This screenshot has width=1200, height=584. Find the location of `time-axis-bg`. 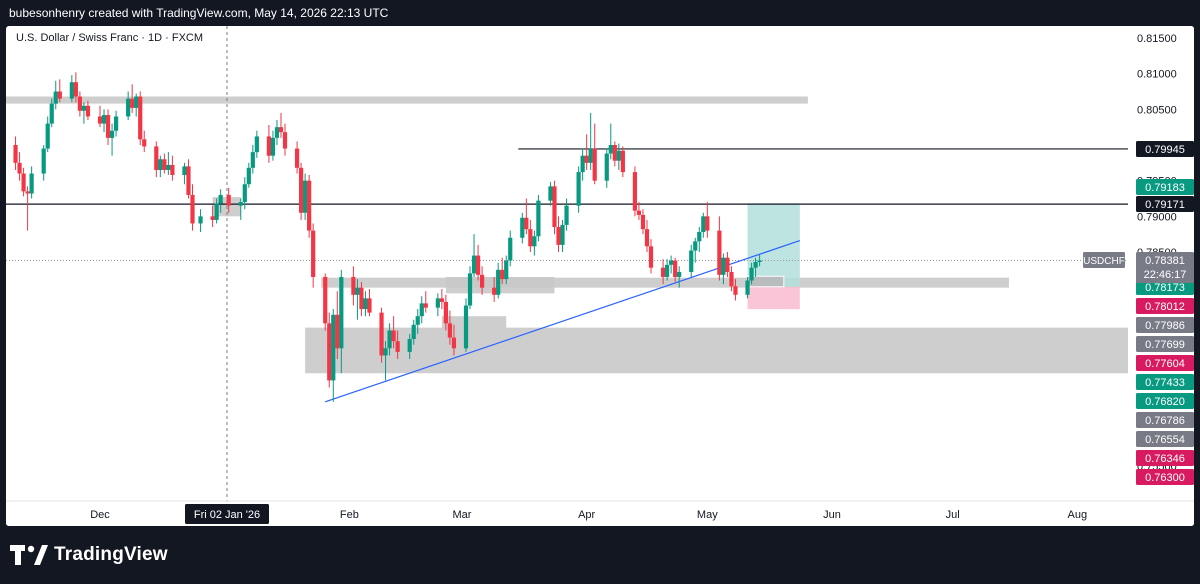

time-axis-bg is located at coordinates (600, 513).